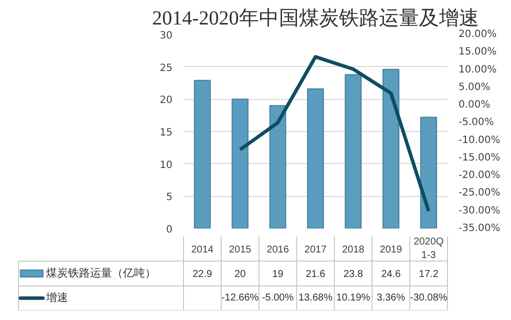  What do you see at coordinates (202, 250) in the screenshot?
I see `x-tick-label: 2014` at bounding box center [202, 250].